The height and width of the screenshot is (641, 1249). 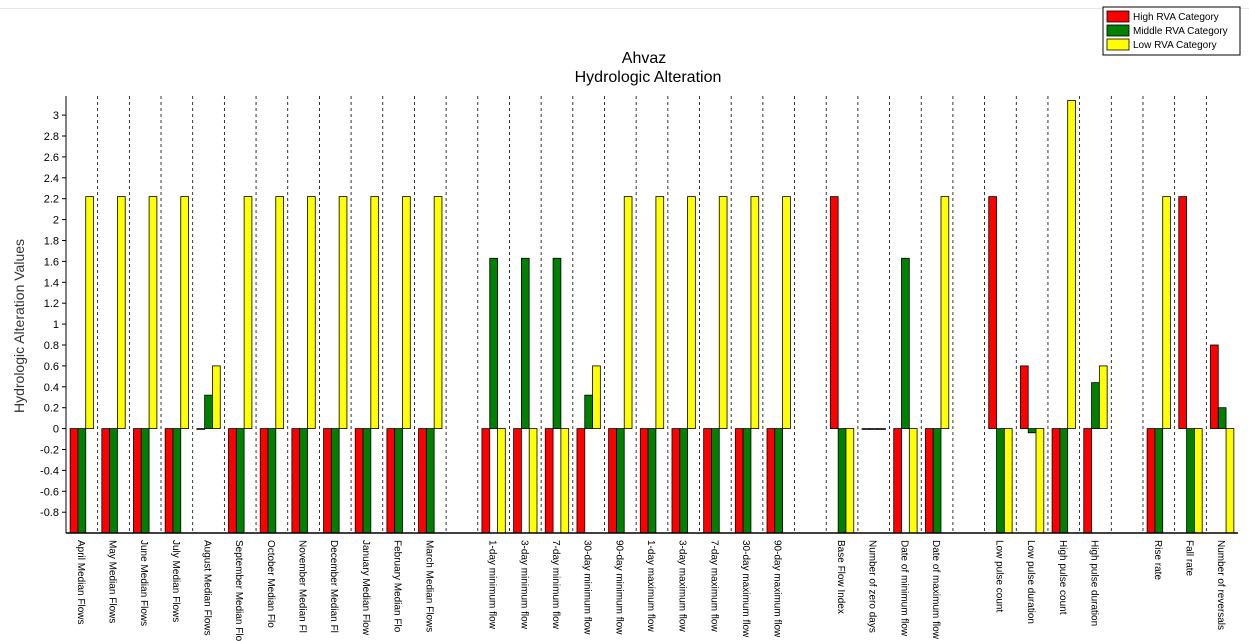 What do you see at coordinates (1062, 577) in the screenshot?
I see `category-label: High pulse count` at bounding box center [1062, 577].